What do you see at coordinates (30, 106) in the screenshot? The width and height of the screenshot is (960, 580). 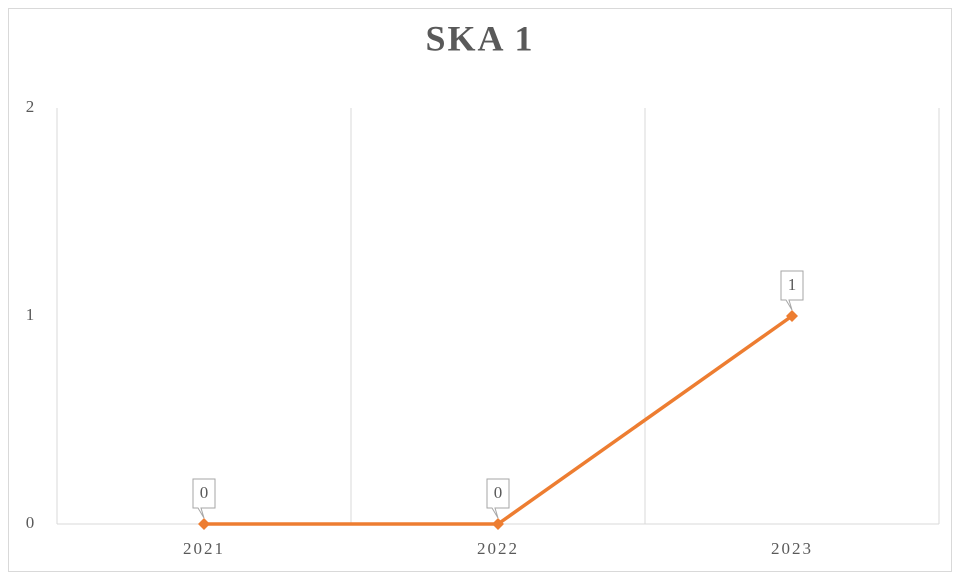 I see `y-tick-label: 2` at bounding box center [30, 106].